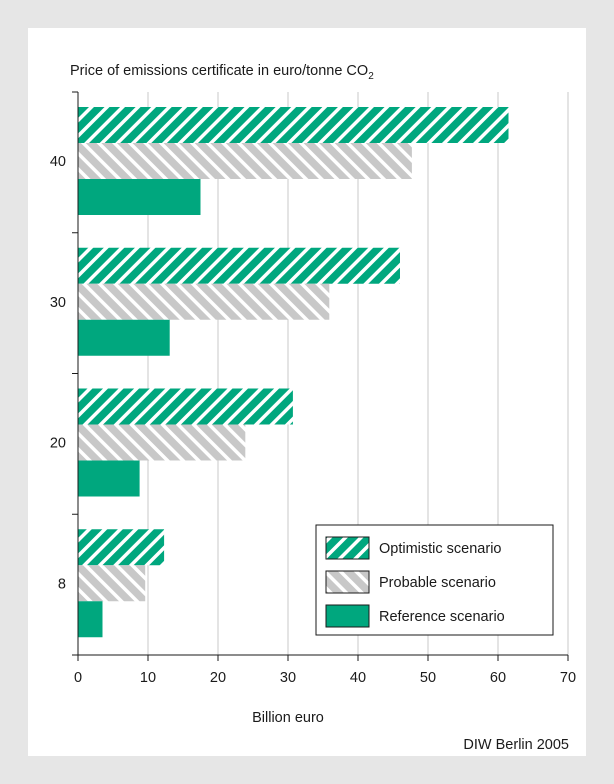 This screenshot has height=784, width=614. I want to click on y-tick-label: 30, so click(58, 303).